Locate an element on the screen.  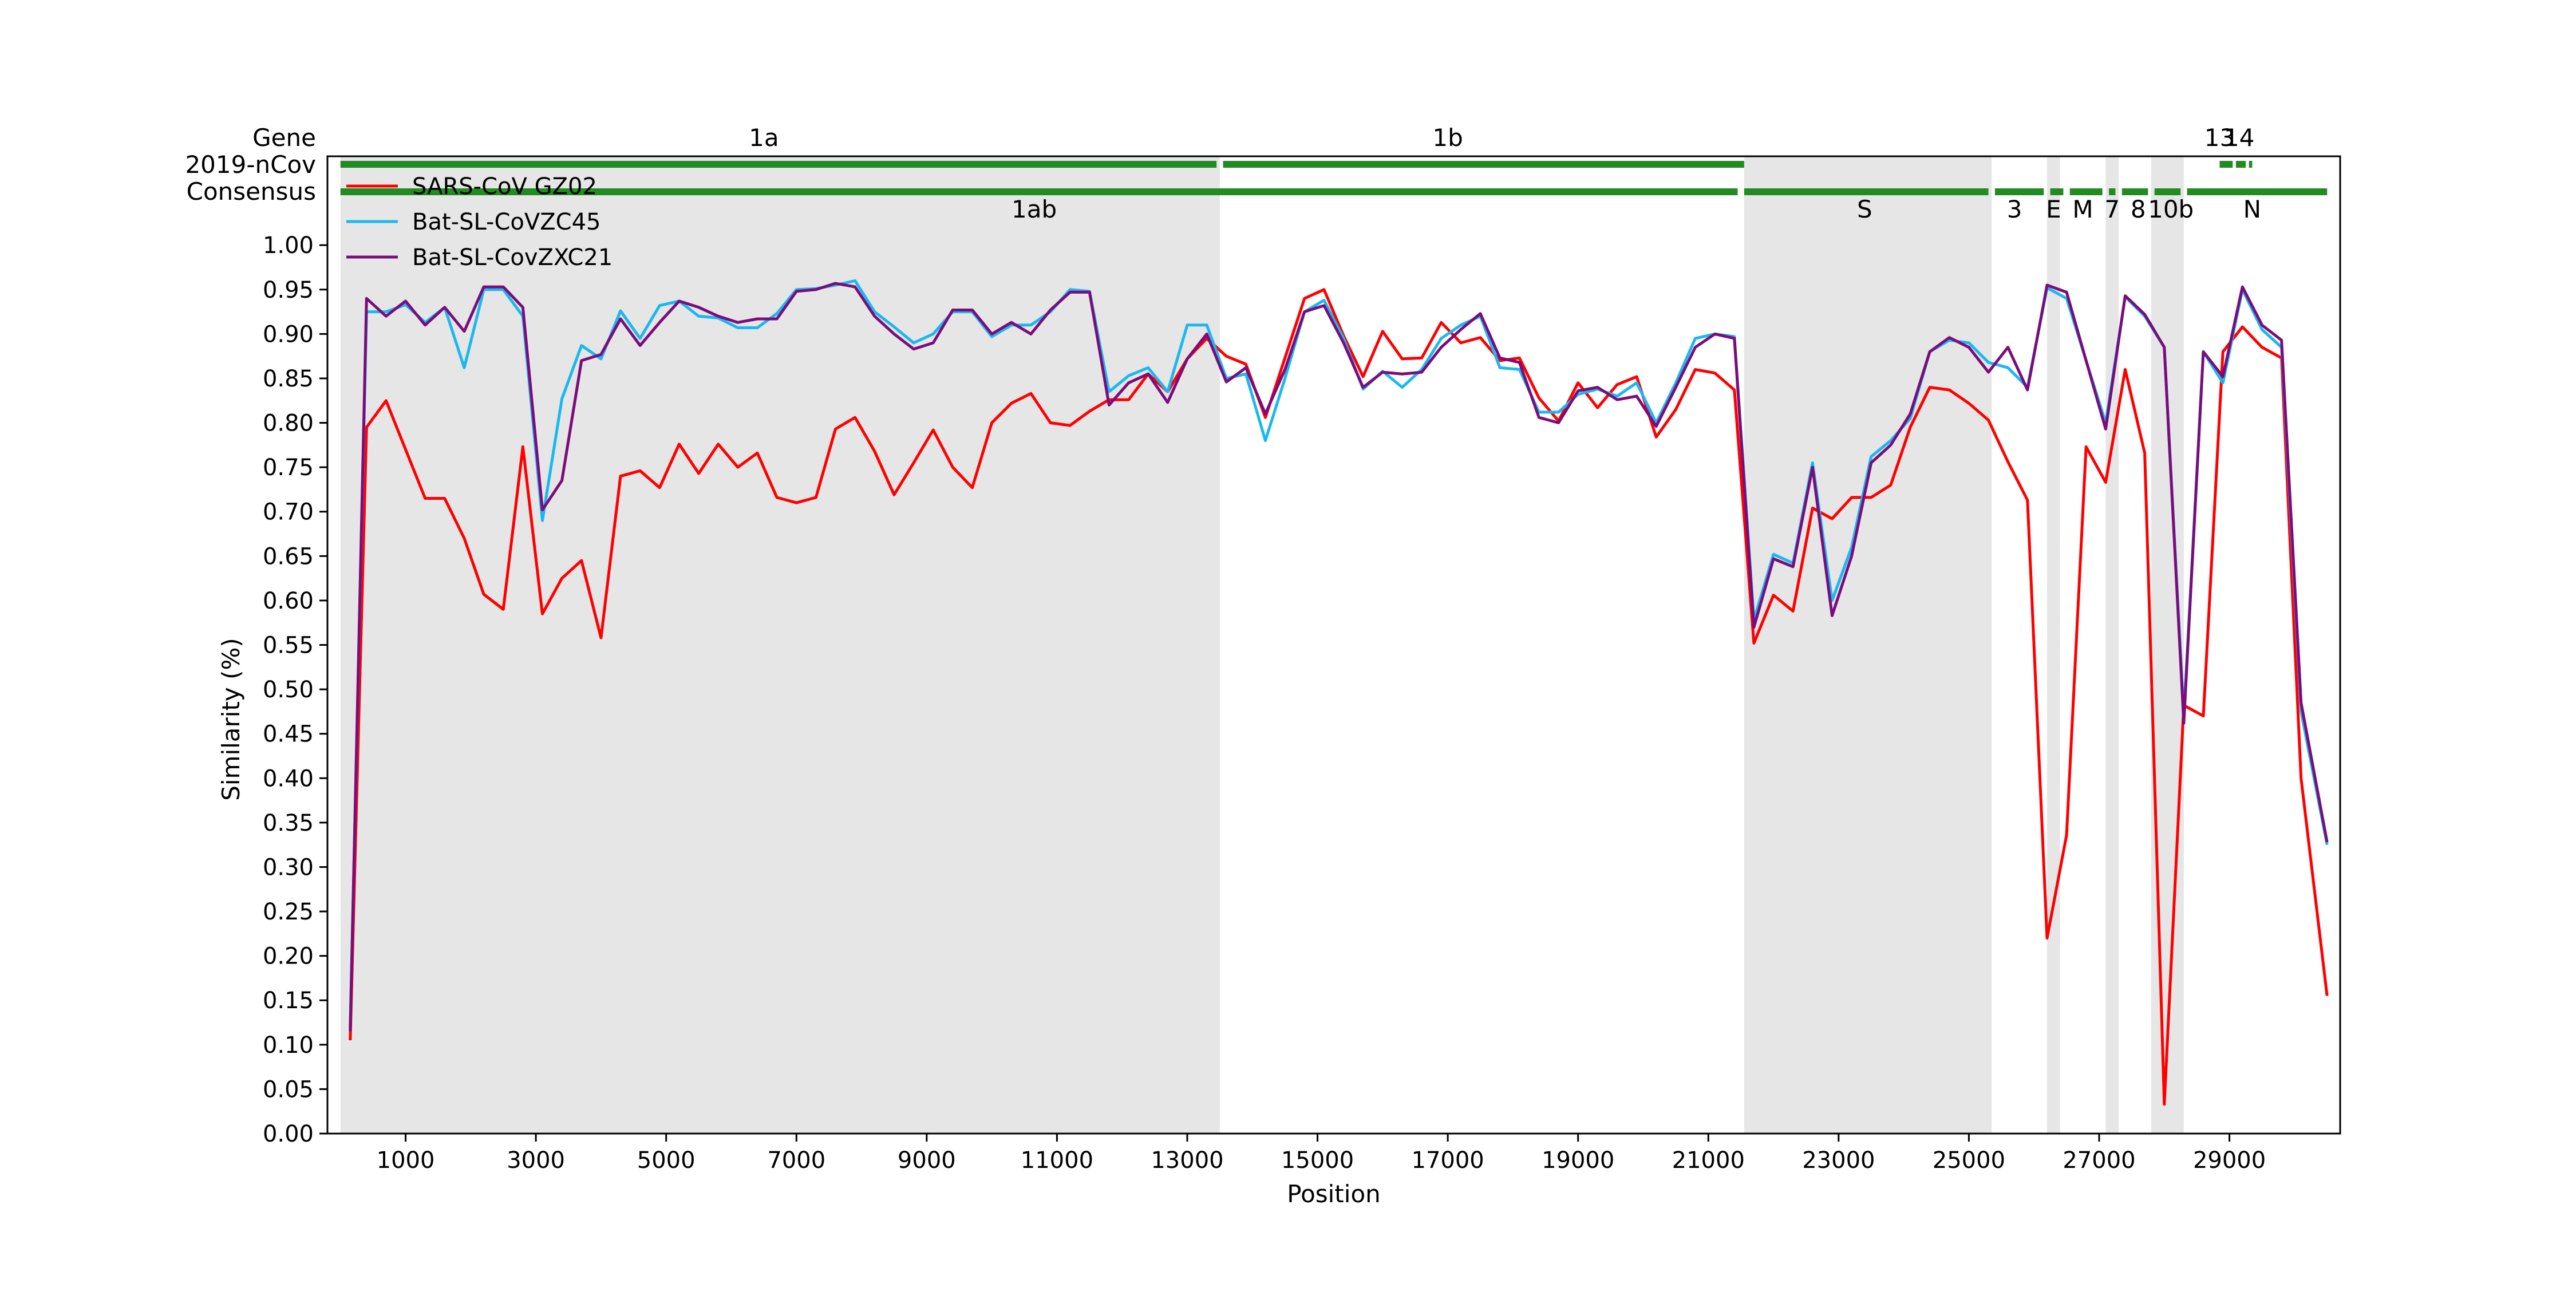
x-tick-label-1: 3000 is located at coordinates (536, 1160).